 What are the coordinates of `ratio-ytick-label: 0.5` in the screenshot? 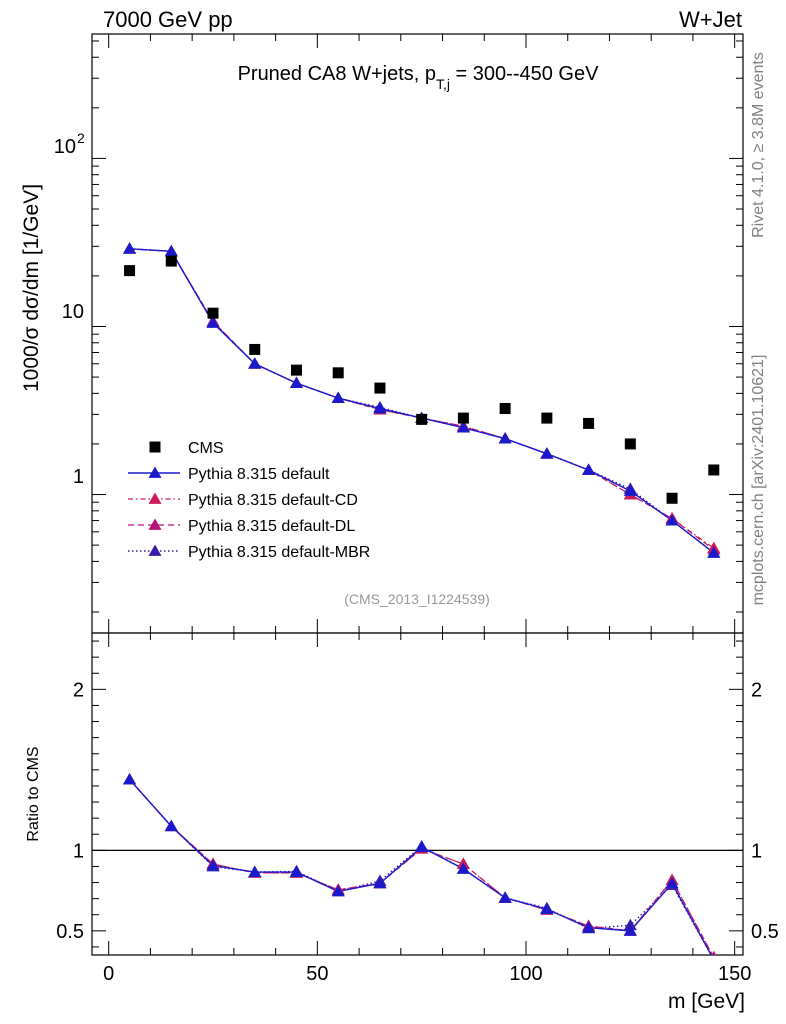 It's located at (70, 932).